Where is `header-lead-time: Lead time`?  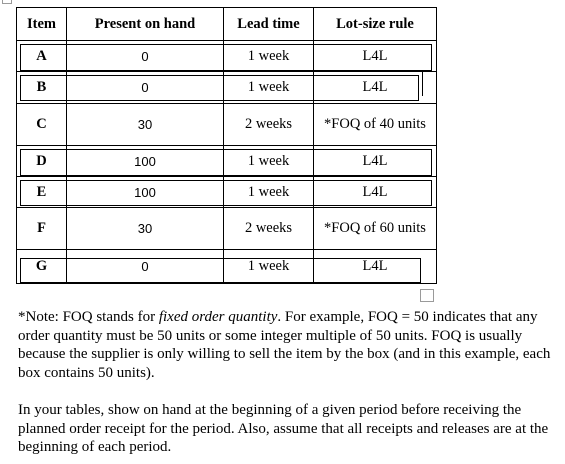 header-lead-time: Lead time is located at coordinates (268, 24).